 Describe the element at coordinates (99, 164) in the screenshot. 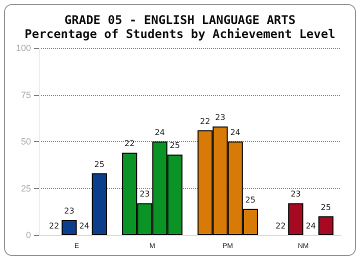

I see `series-label: 25` at that location.